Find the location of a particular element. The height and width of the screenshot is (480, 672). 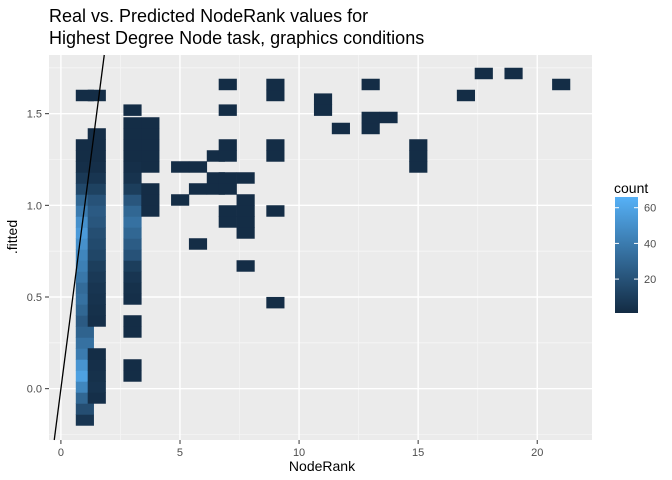

x-tick-label: 20 is located at coordinates (537, 453).